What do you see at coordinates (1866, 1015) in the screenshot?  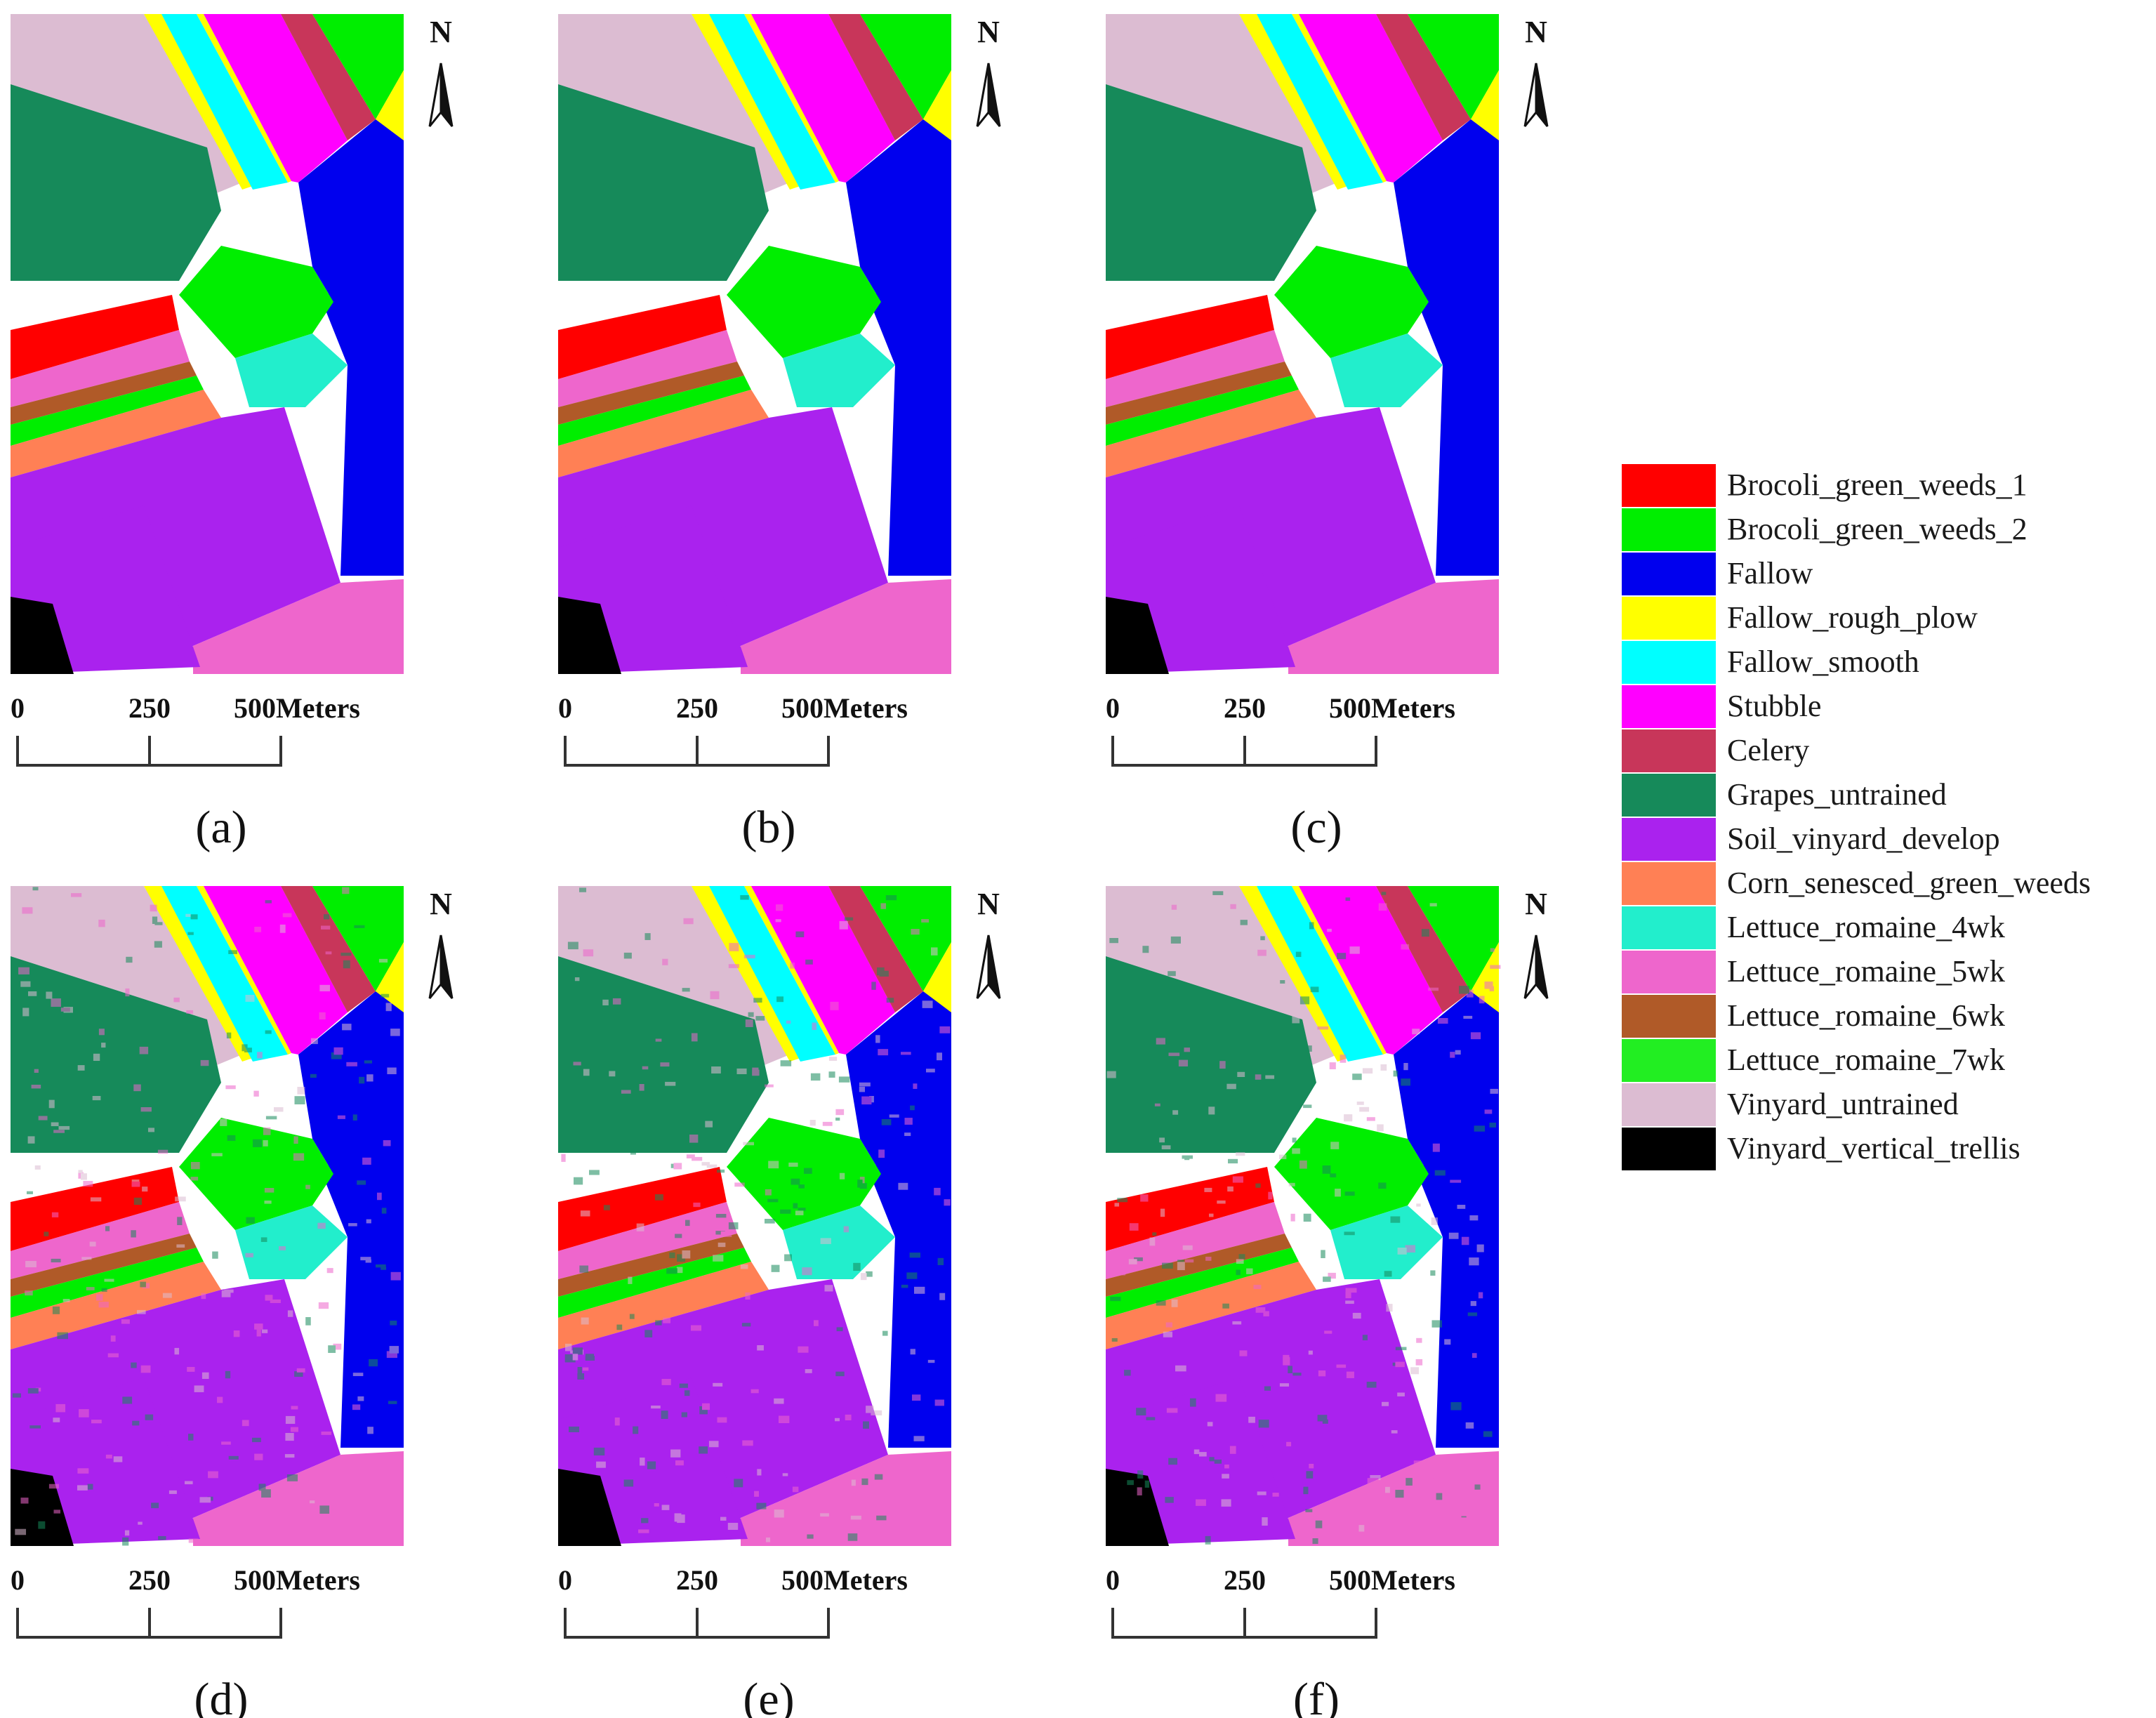 I see `legend-label: Lettuce_romaine_6wk` at bounding box center [1866, 1015].